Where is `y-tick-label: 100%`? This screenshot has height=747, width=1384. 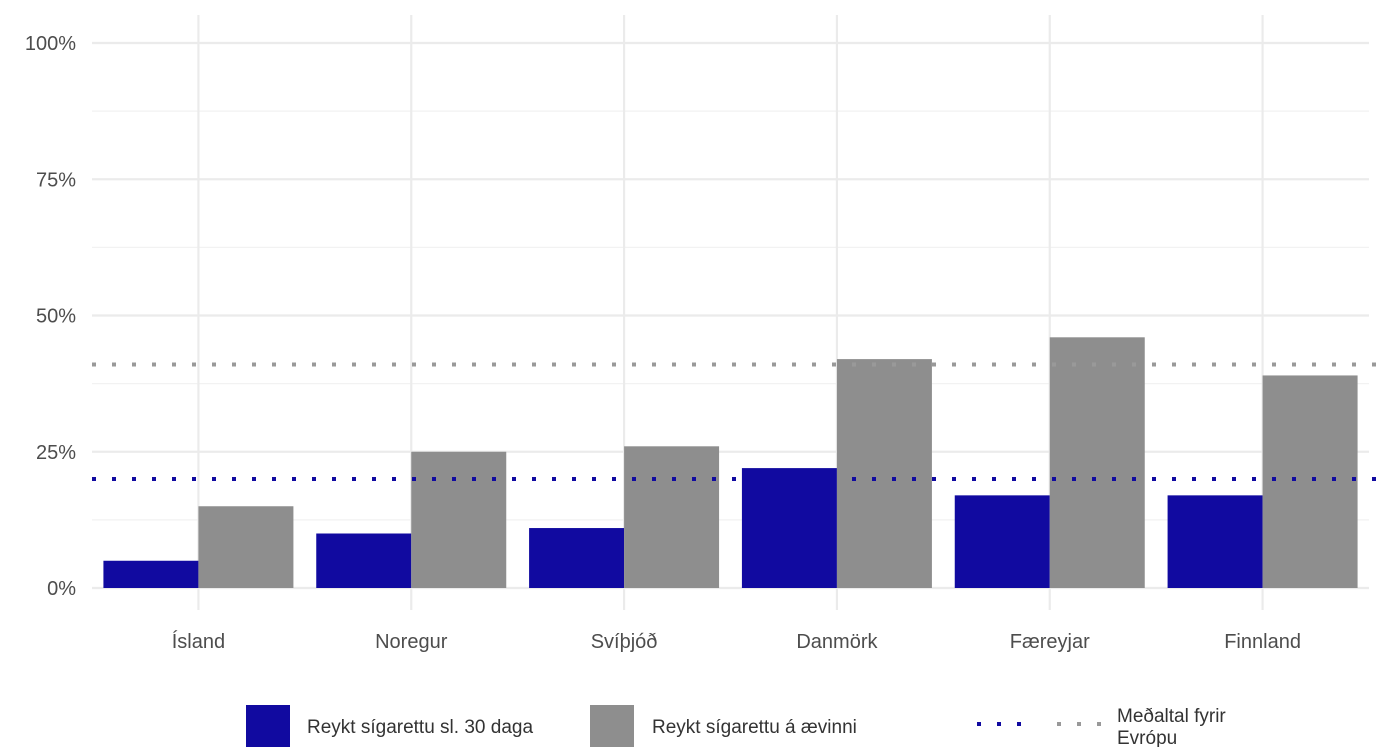 y-tick-label: 100% is located at coordinates (50, 44).